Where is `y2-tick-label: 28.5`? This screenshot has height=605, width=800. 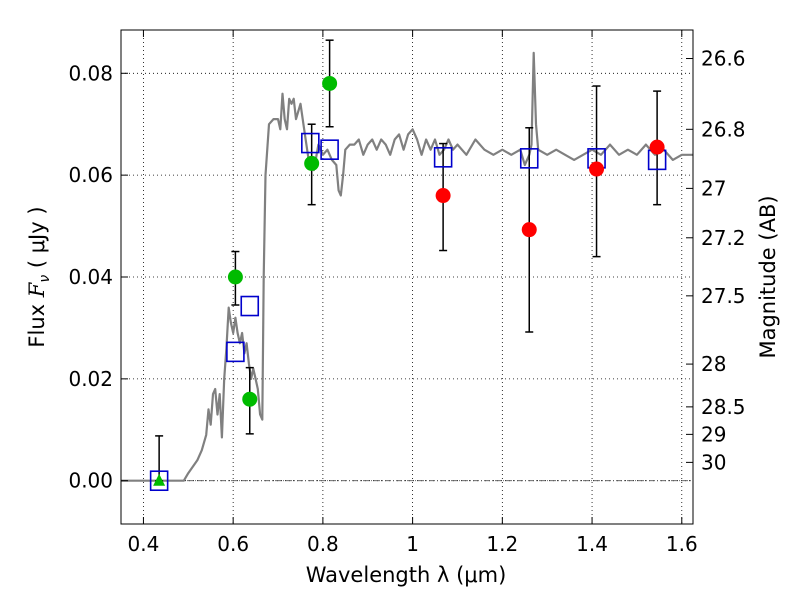 y2-tick-label: 28.5 is located at coordinates (723, 407).